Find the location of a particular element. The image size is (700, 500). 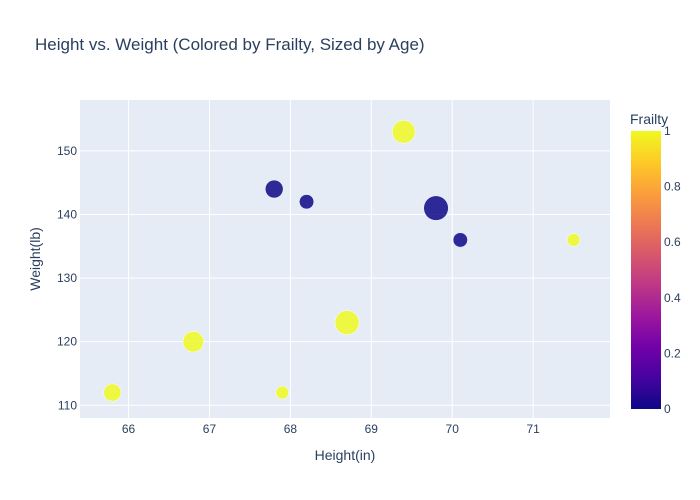

colorbar-tick-label: 0 is located at coordinates (667, 409).